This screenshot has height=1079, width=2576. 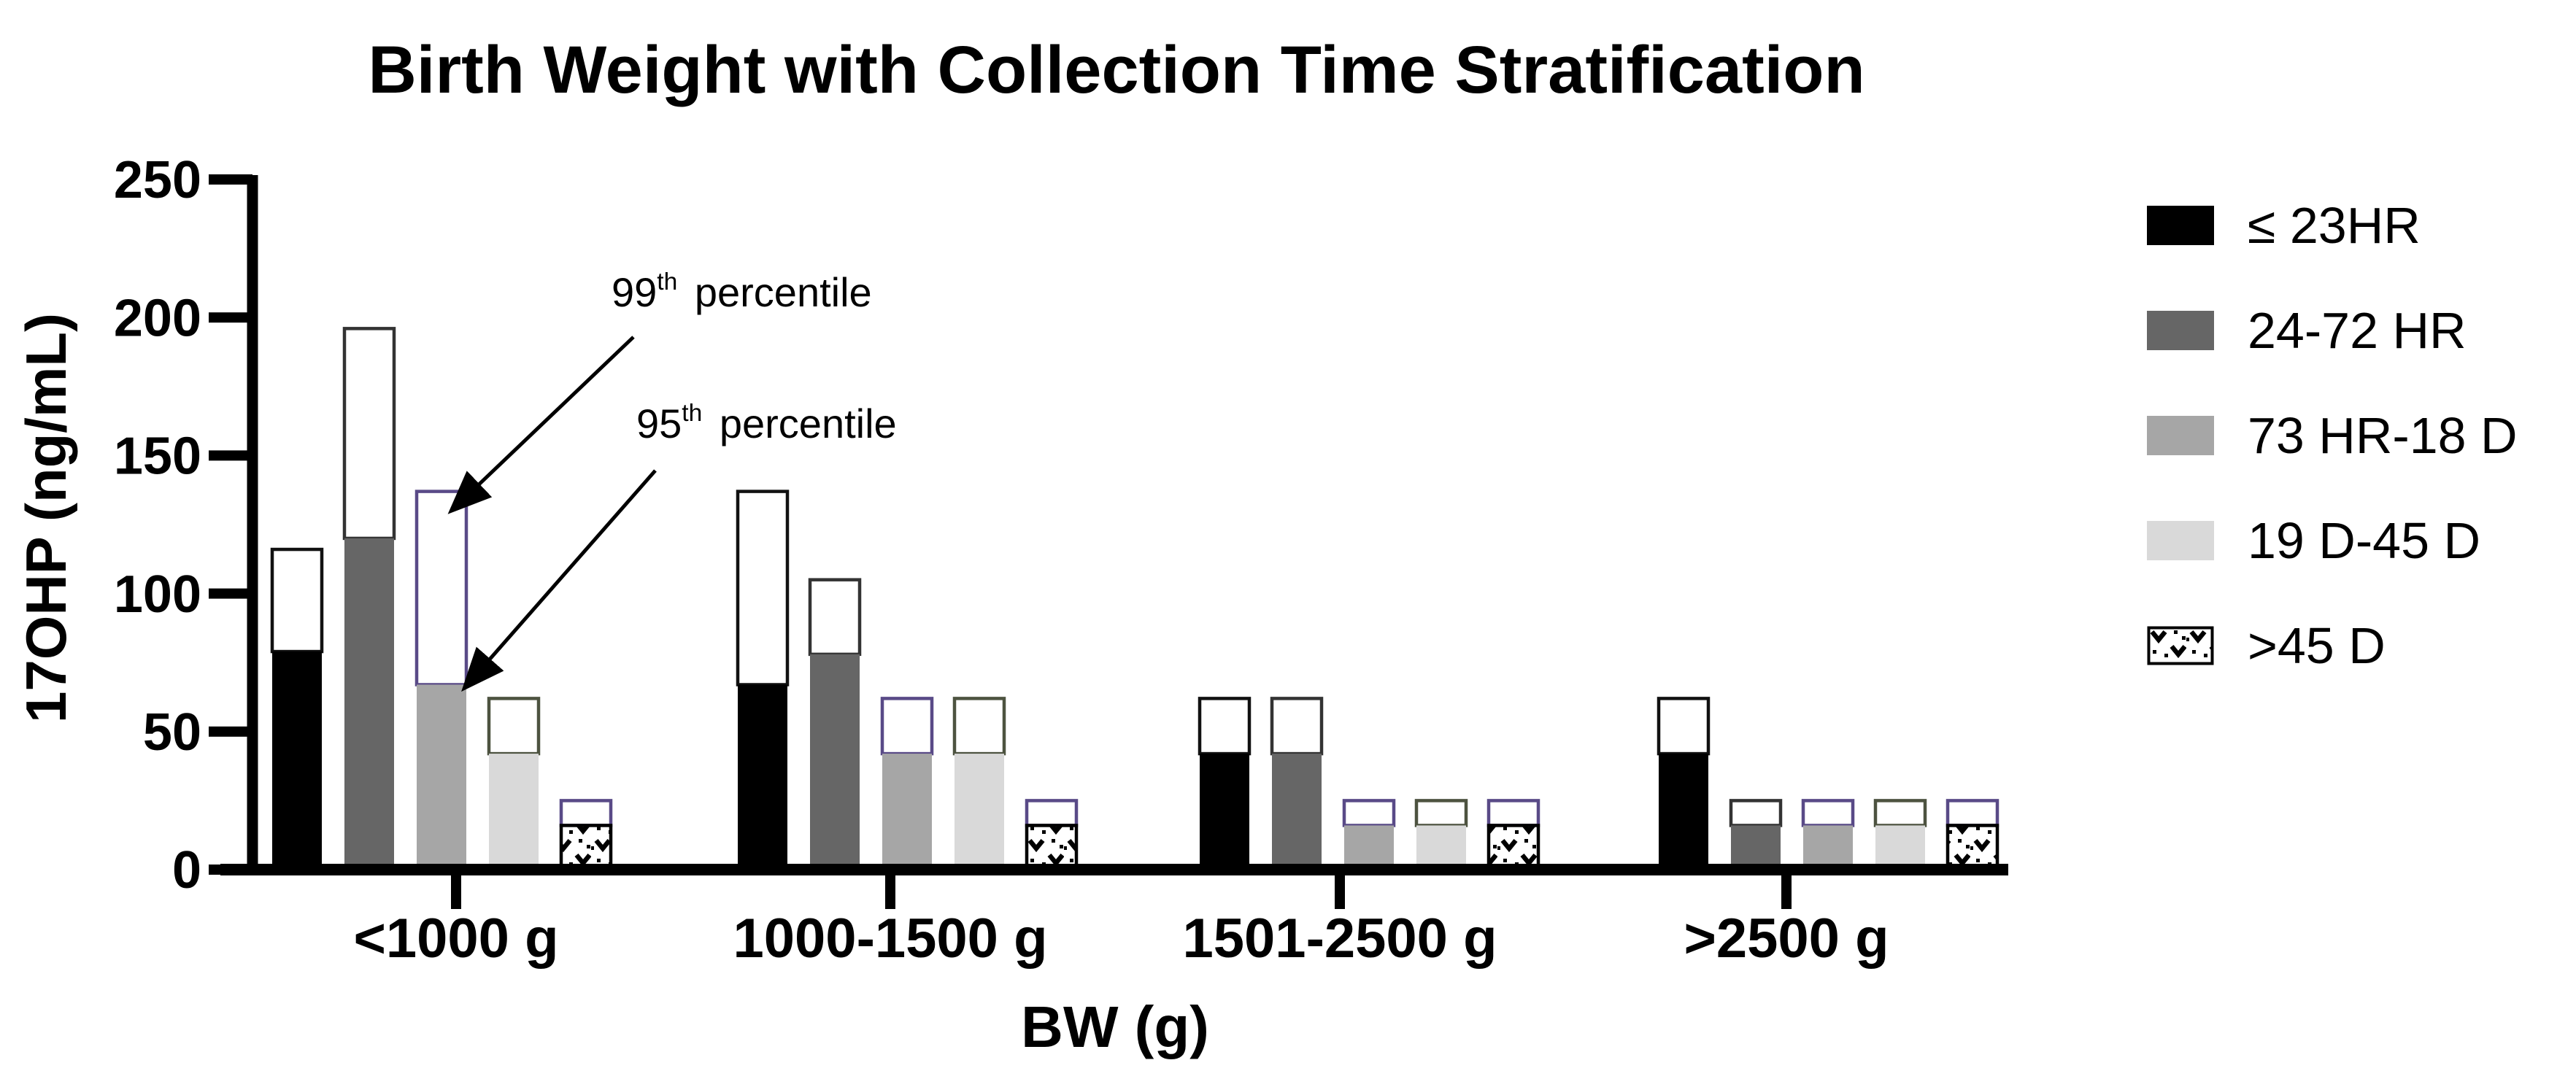 I want to click on bar-2-cat-1-p99-outline, so click(x=907, y=726).